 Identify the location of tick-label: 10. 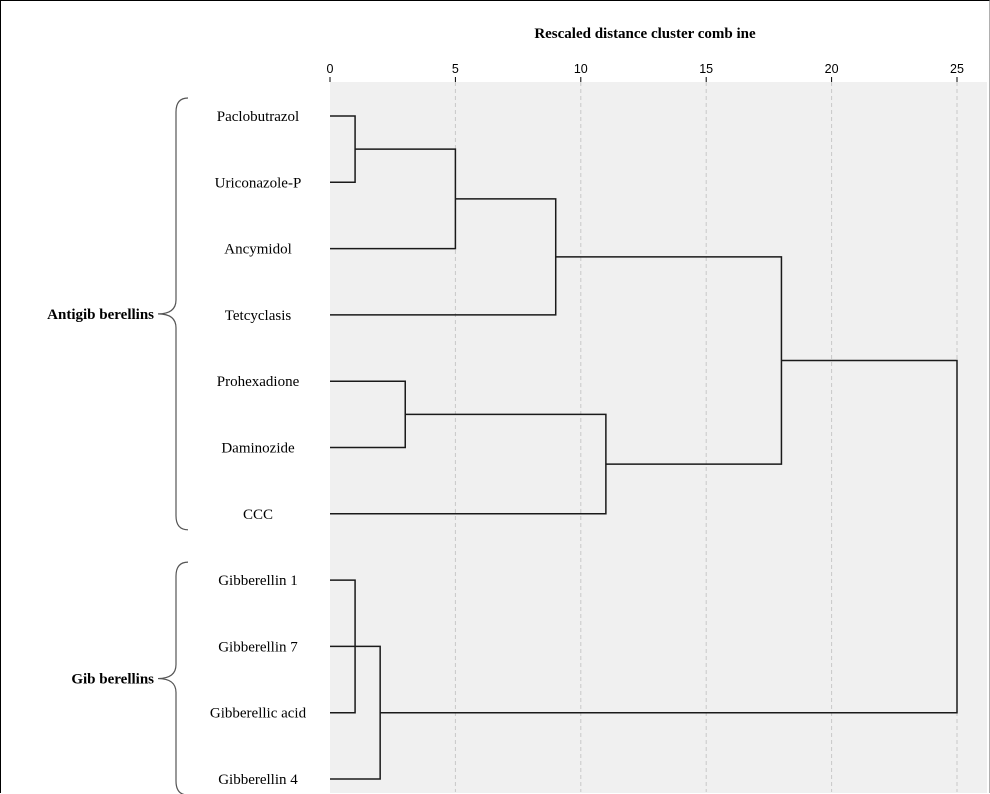
(581, 69).